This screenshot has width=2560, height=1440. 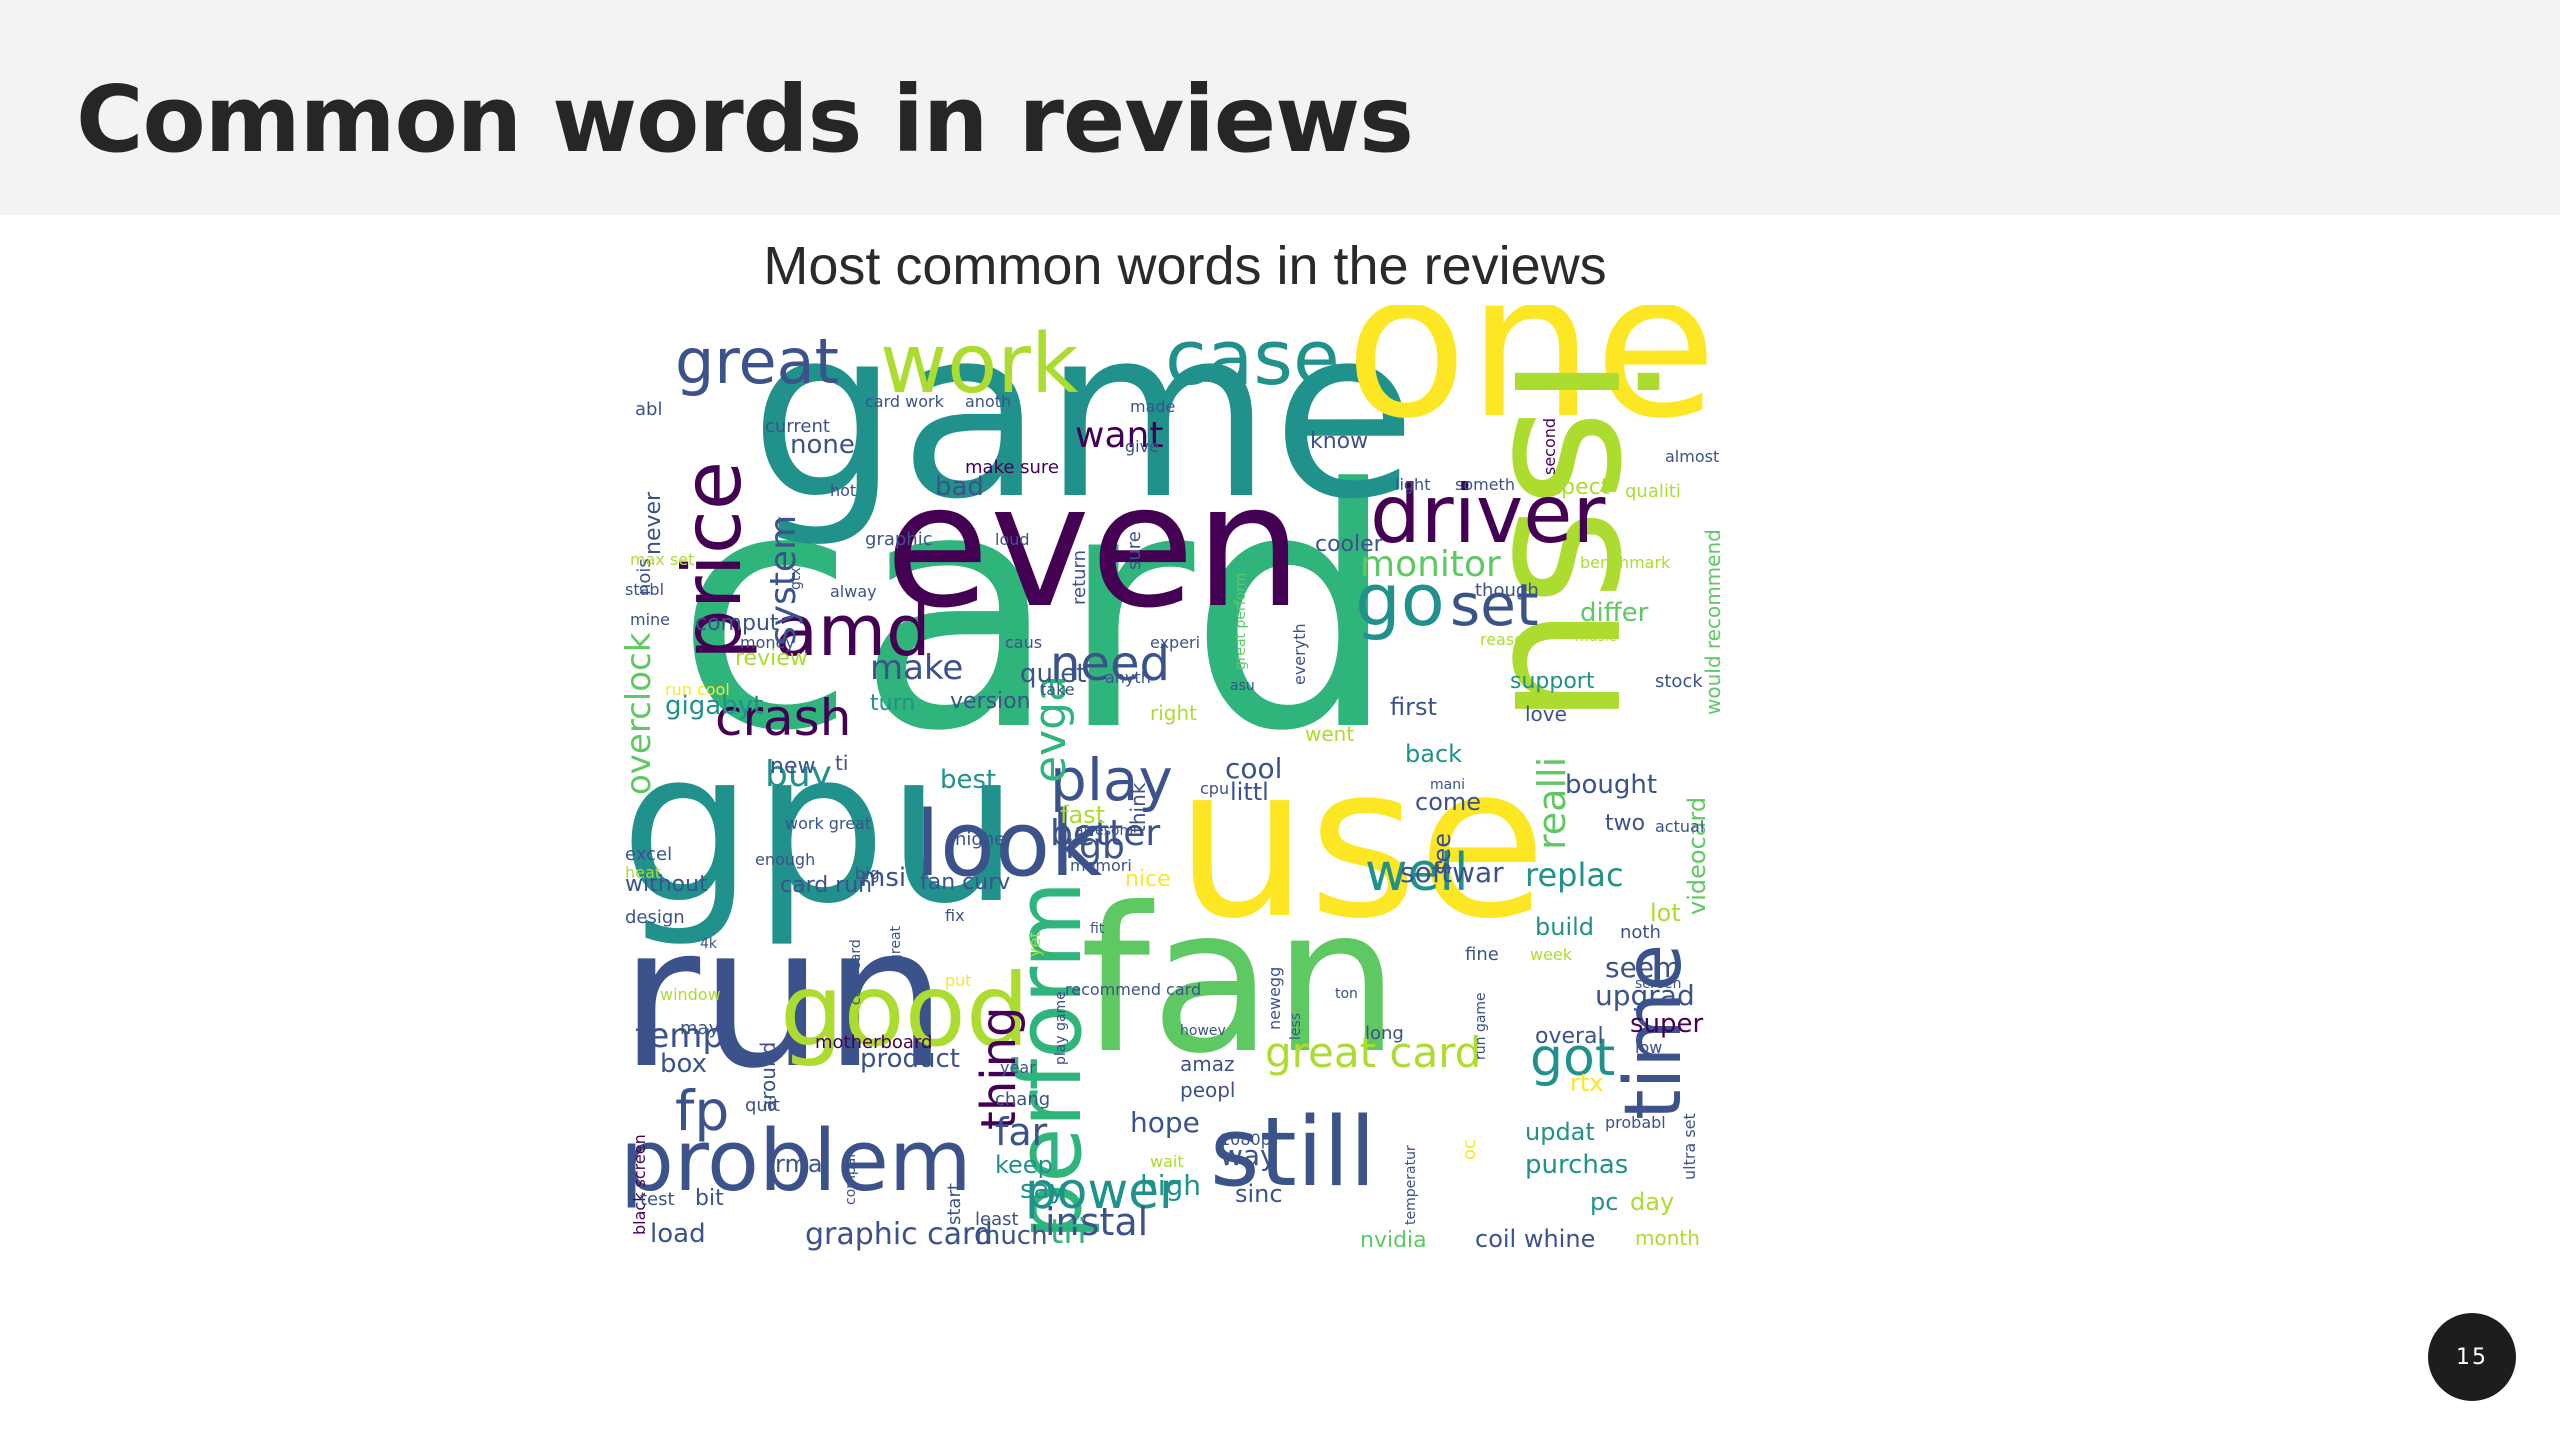 What do you see at coordinates (1096, 1222) in the screenshot?
I see `wordcloud-word: instal` at bounding box center [1096, 1222].